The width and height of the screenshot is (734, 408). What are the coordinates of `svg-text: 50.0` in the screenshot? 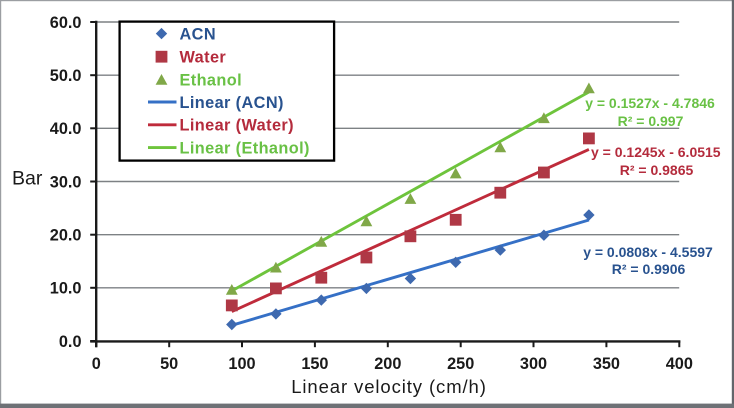 It's located at (66, 76).